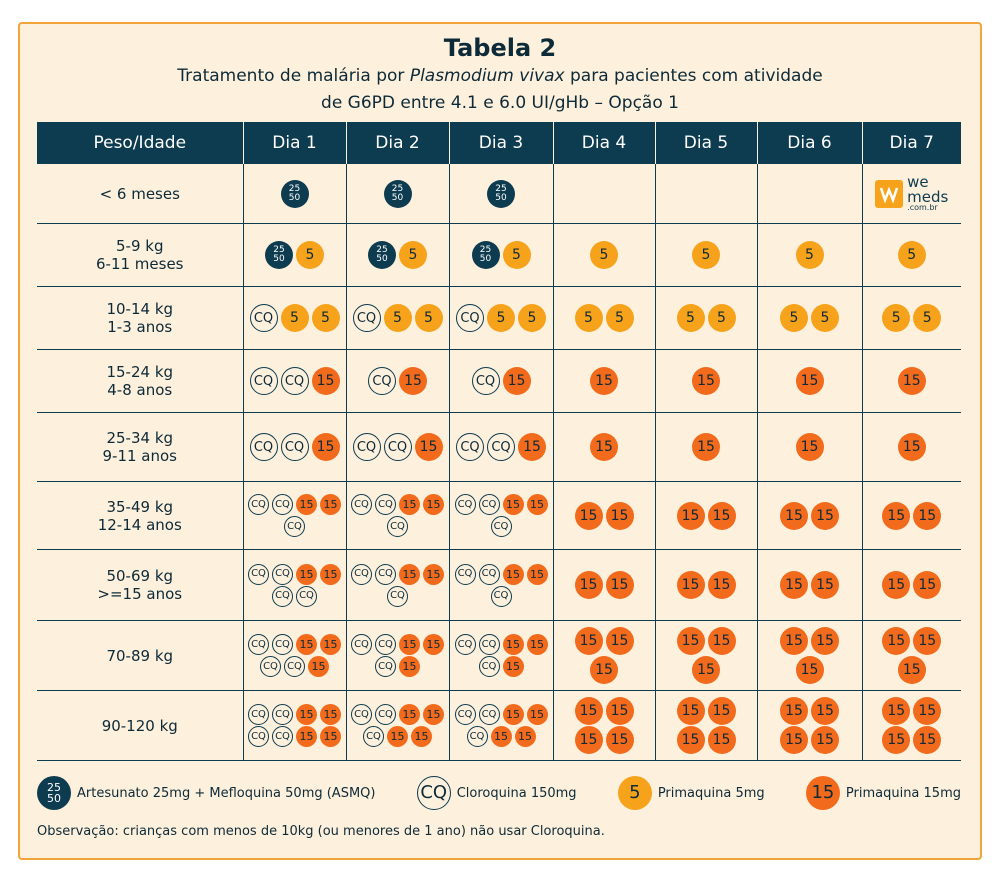  I want to click on dose-cell: CQ 5 5, so click(397, 318).